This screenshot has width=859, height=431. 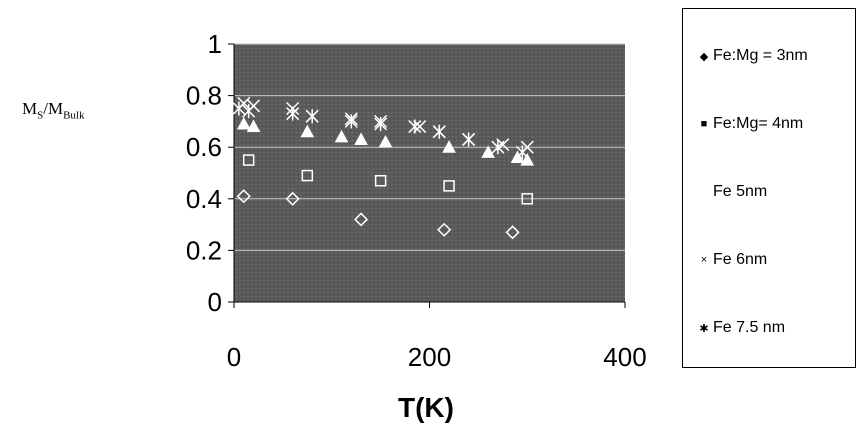 What do you see at coordinates (704, 124) in the screenshot?
I see `square-icon: ■` at bounding box center [704, 124].